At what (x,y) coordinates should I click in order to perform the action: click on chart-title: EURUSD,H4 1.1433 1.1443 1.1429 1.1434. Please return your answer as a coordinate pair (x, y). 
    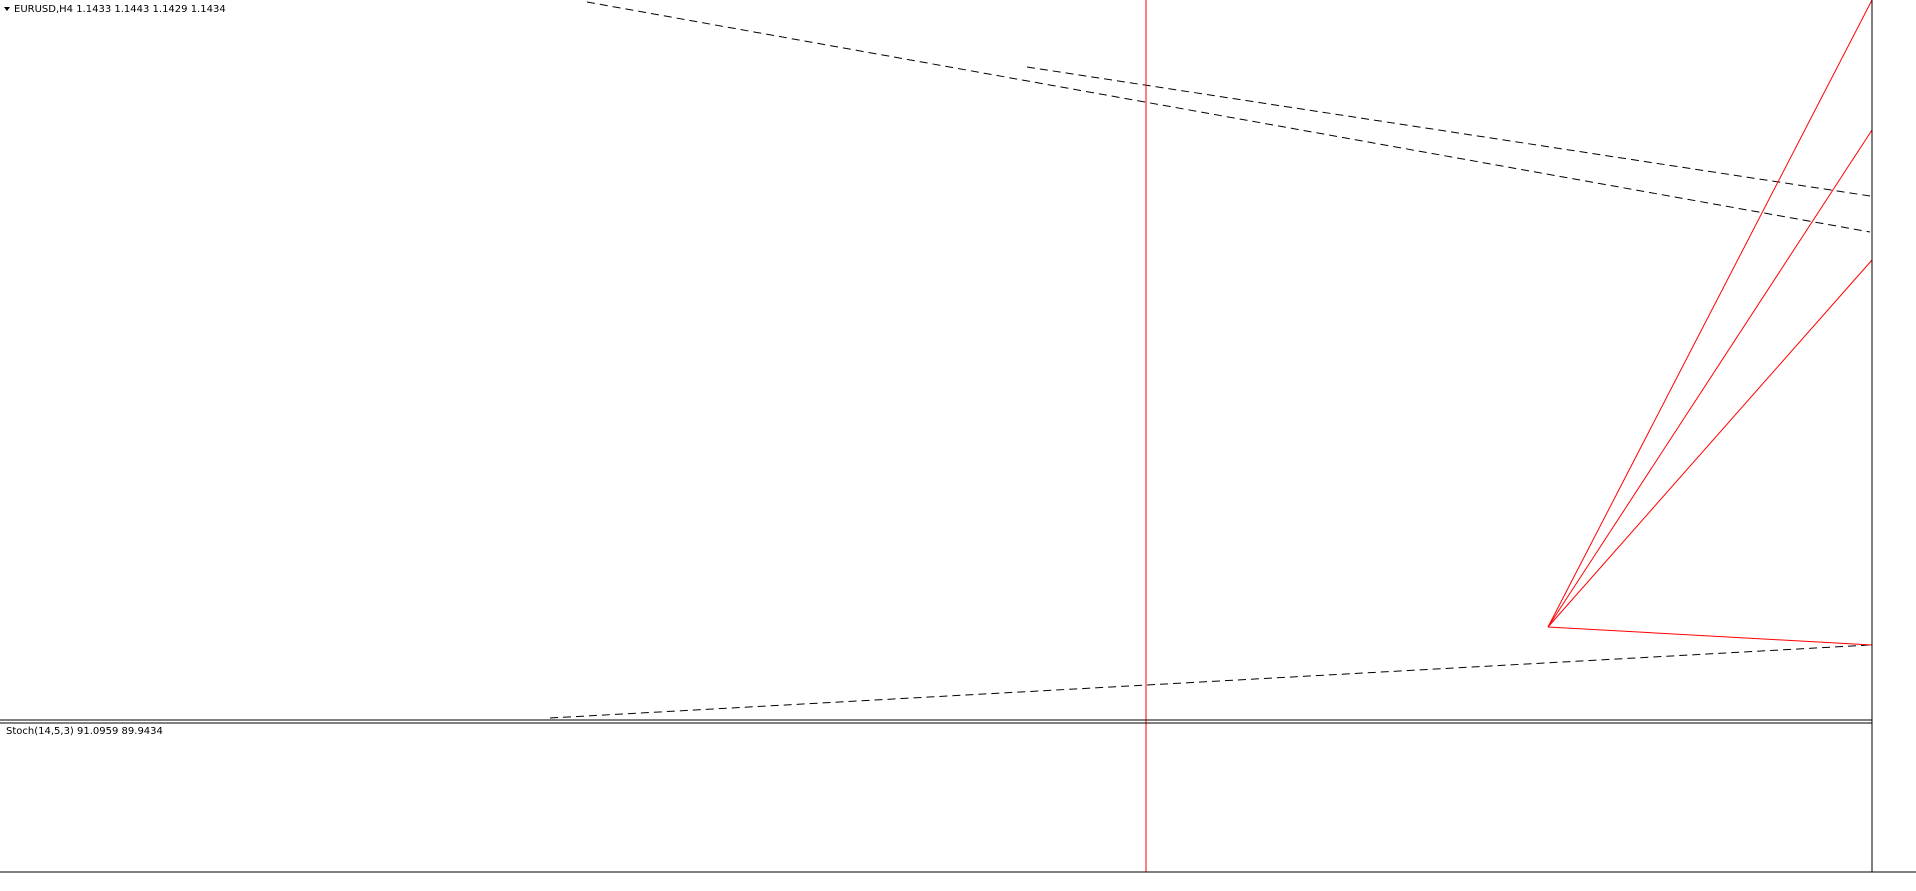
    Looking at the image, I should click on (120, 9).